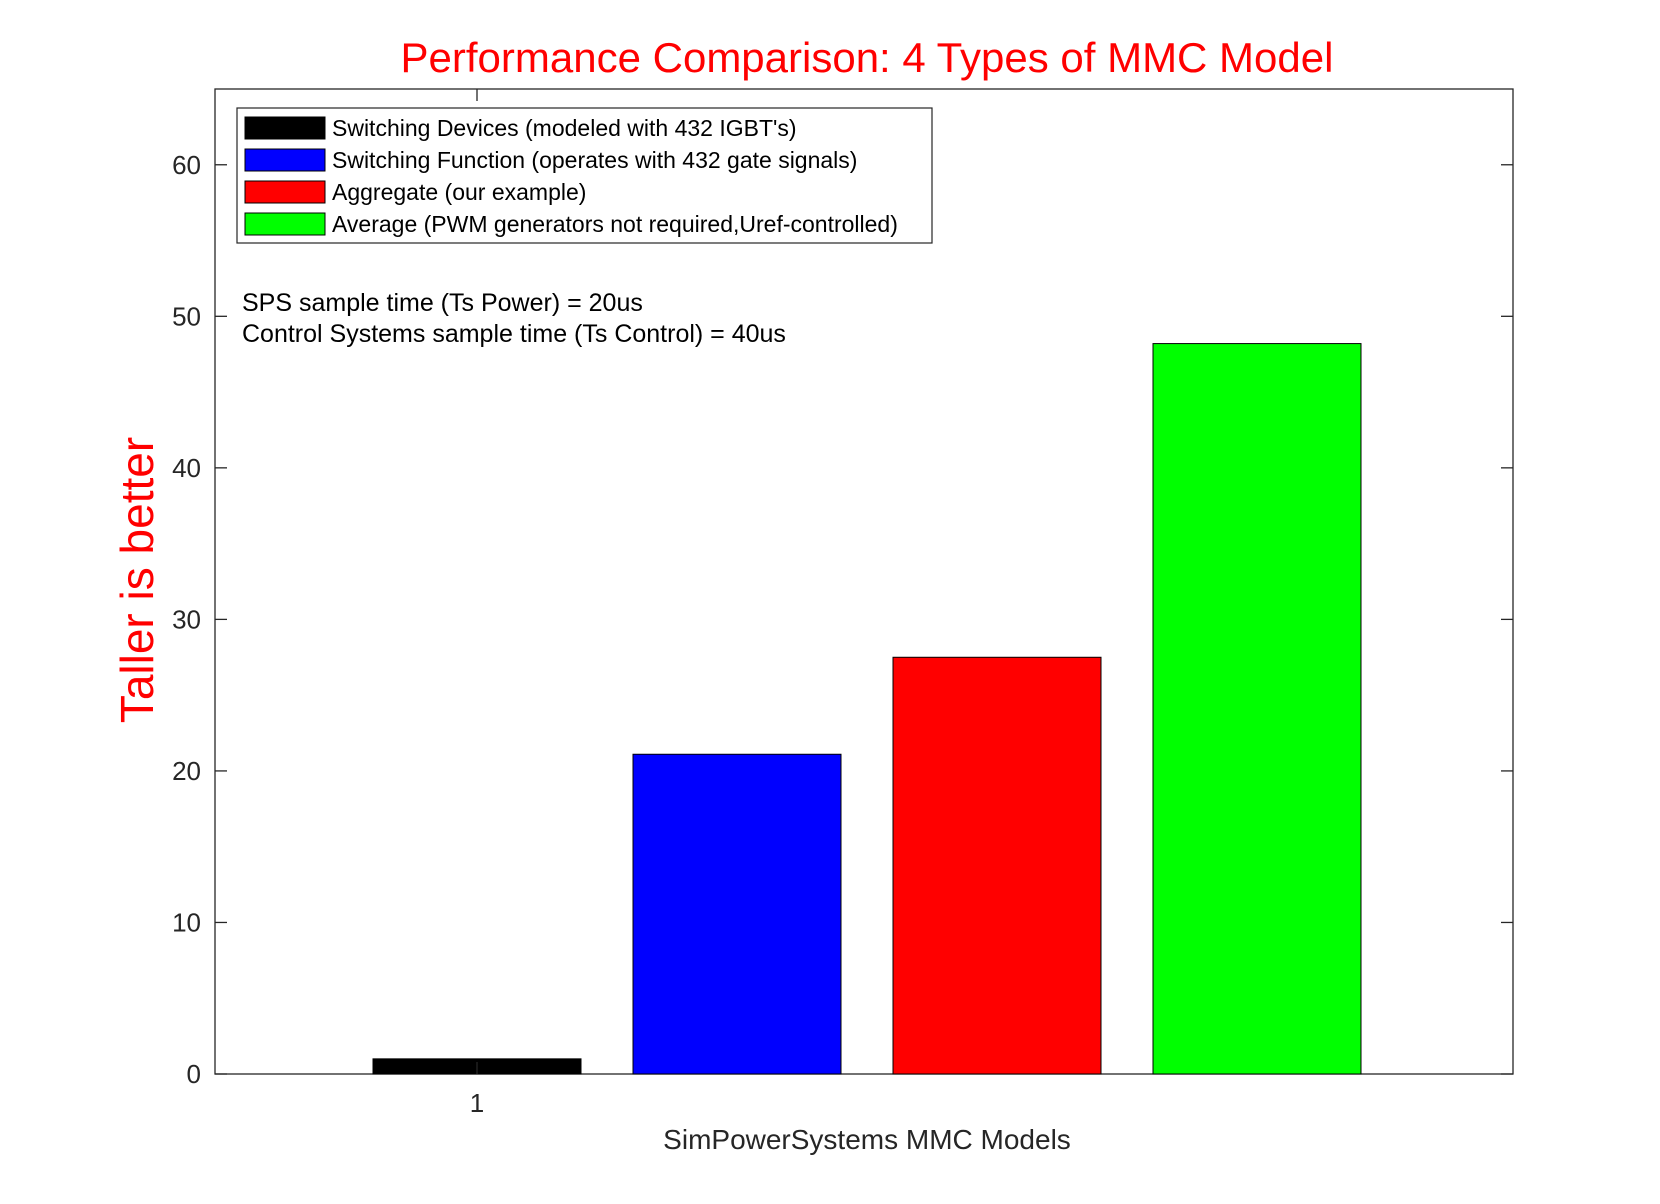 Image resolution: width=1660 pixels, height=1204 pixels. Describe the element at coordinates (477, 603) in the screenshot. I see `x-ticks: 1` at that location.